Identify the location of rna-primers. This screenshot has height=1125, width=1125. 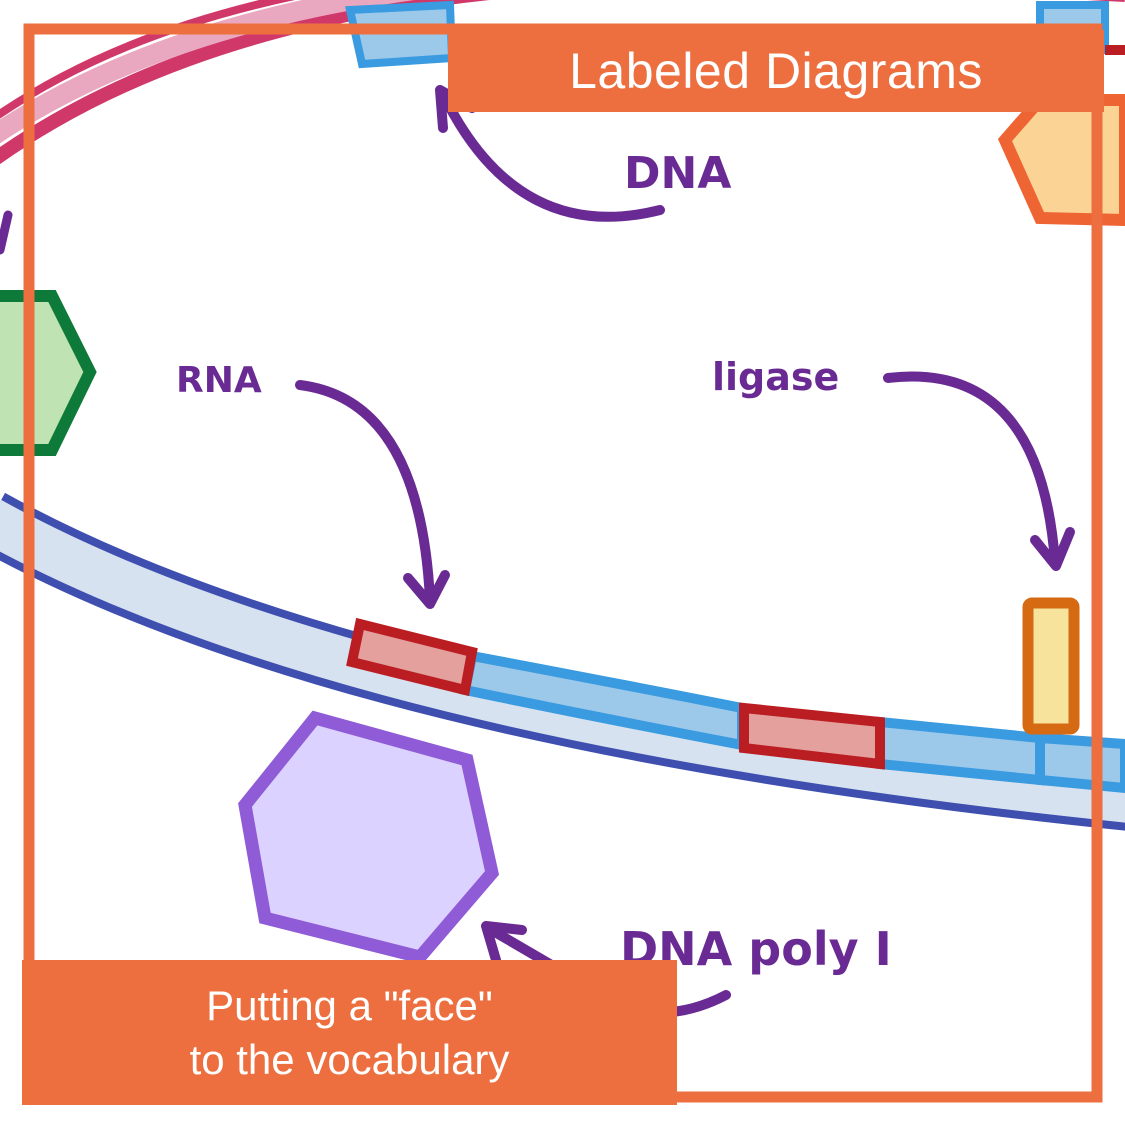
(615, 693).